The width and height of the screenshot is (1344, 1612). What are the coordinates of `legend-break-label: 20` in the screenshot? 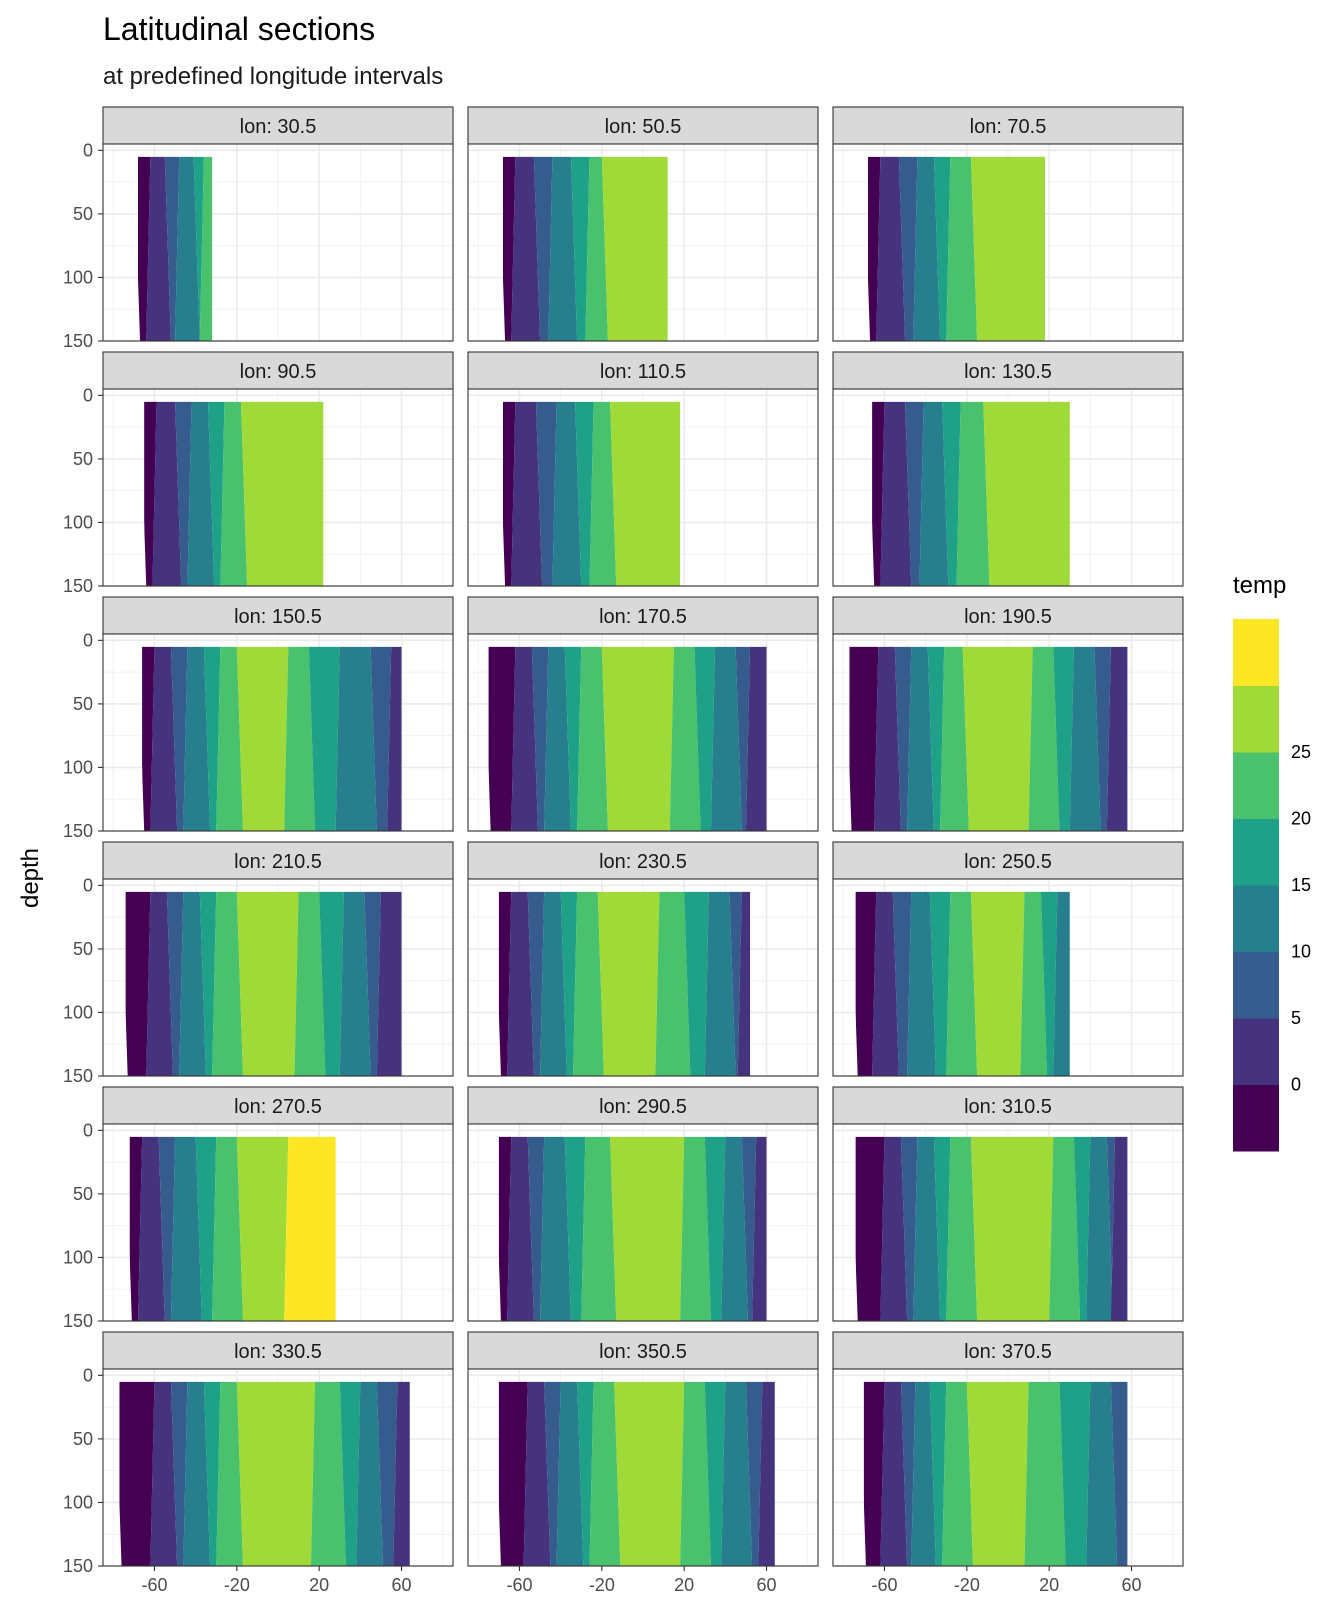 It's located at (1301, 819).